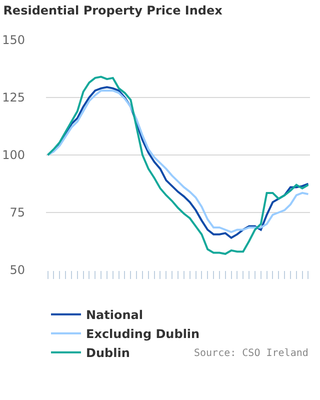 This screenshot has height=400, width=320. What do you see at coordinates (13, 97) in the screenshot?
I see `y-tick-label: 125` at bounding box center [13, 97].